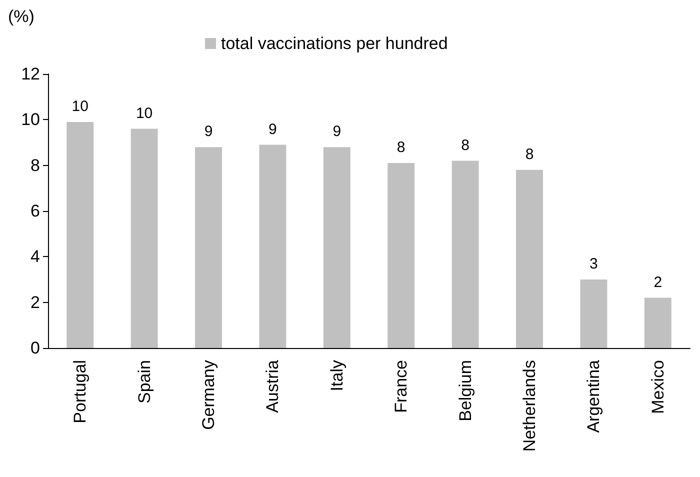 This screenshot has width=700, height=477. I want to click on data-label: 3, so click(594, 264).